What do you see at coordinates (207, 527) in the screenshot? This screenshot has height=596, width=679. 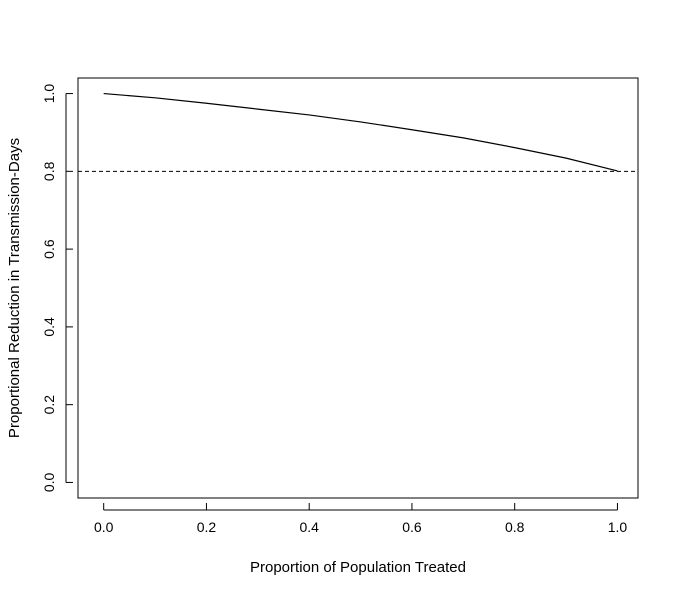 I see `x-tick-label: 0.2` at bounding box center [207, 527].